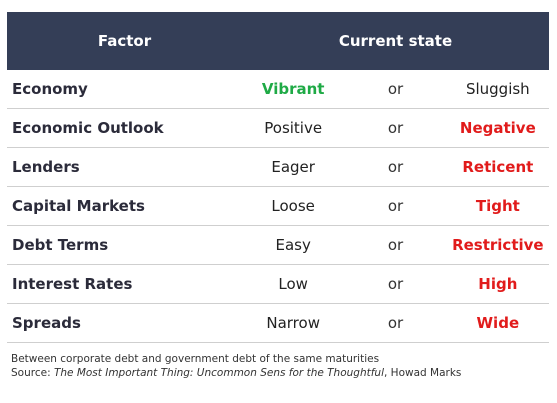 The height and width of the screenshot is (403, 557). What do you see at coordinates (124, 206) in the screenshot?
I see `row-factor: Capital Markets` at bounding box center [124, 206].